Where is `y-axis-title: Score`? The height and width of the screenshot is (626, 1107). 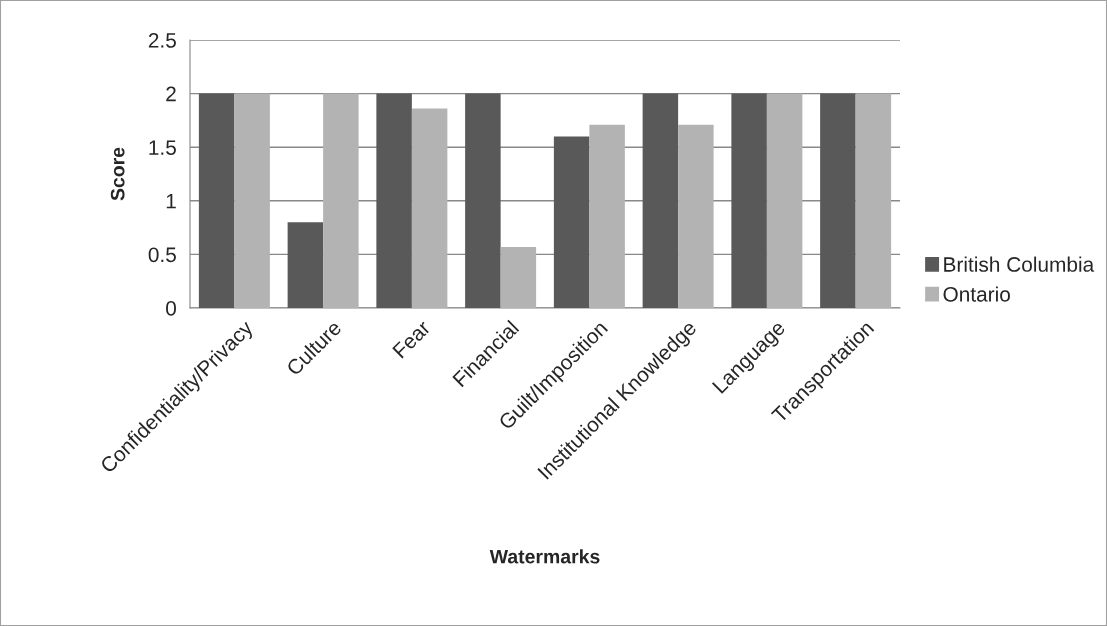 y-axis-title: Score is located at coordinates (117, 174).